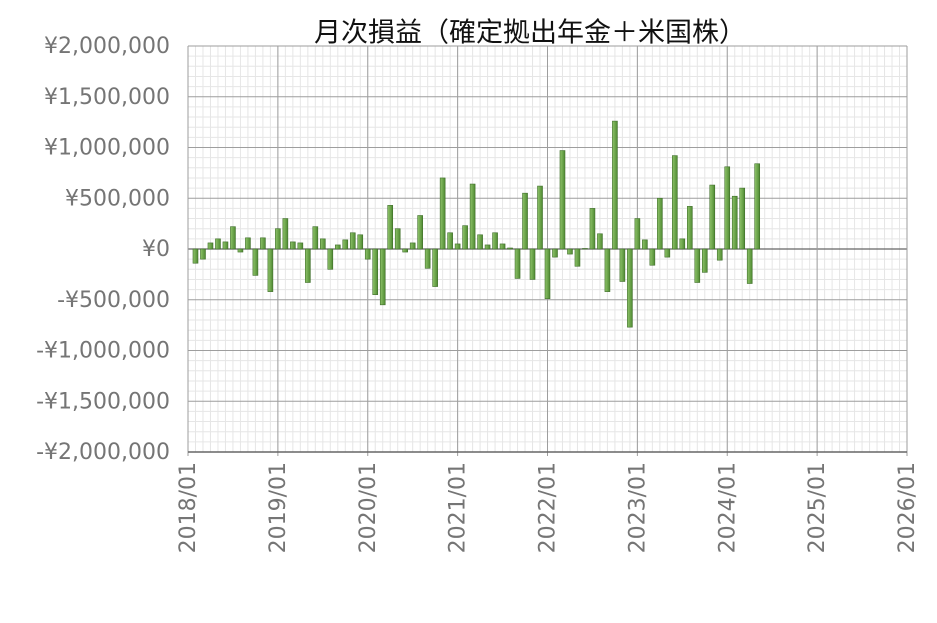 The width and height of the screenshot is (937, 623). What do you see at coordinates (530, 33) in the screenshot?
I see `chart-title: 月次損益（確定拠出年金＋米国株）` at bounding box center [530, 33].